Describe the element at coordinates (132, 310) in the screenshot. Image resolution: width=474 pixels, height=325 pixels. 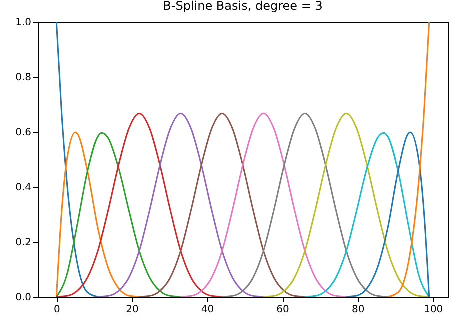
I see `x-tick-label: 20` at that location.